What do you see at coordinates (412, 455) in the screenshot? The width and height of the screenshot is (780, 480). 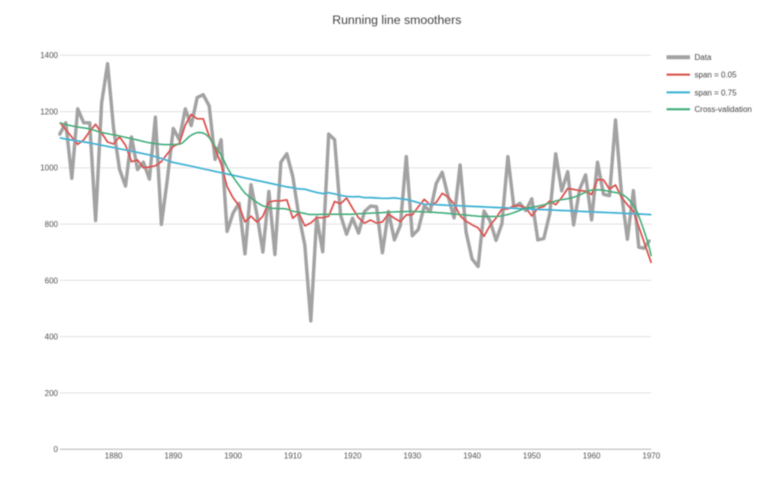 I see `svg-text: 1930` at bounding box center [412, 455].